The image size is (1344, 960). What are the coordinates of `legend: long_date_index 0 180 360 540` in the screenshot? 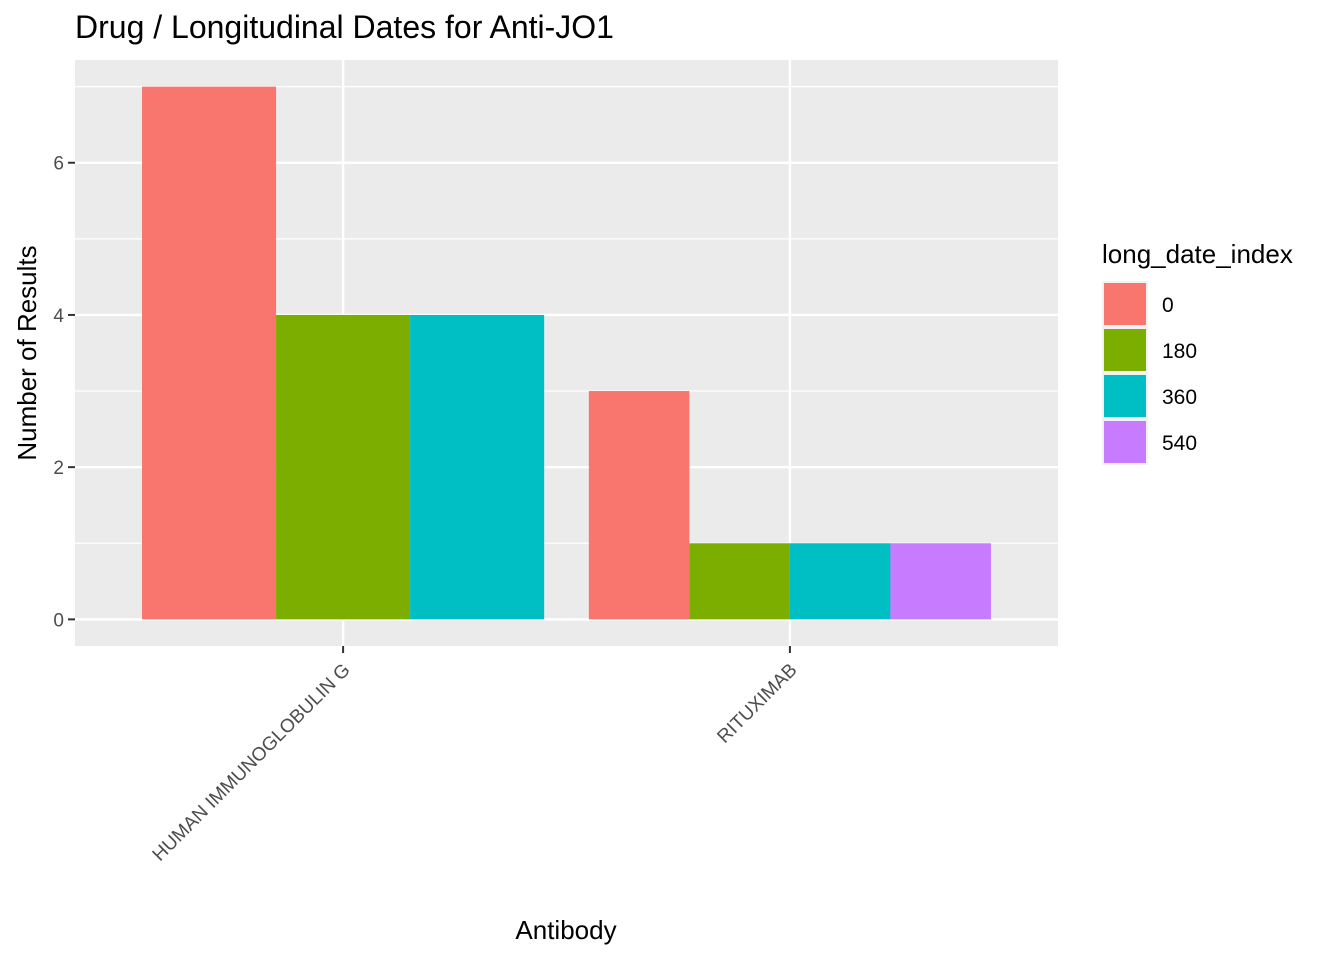 It's located at (1197, 352).